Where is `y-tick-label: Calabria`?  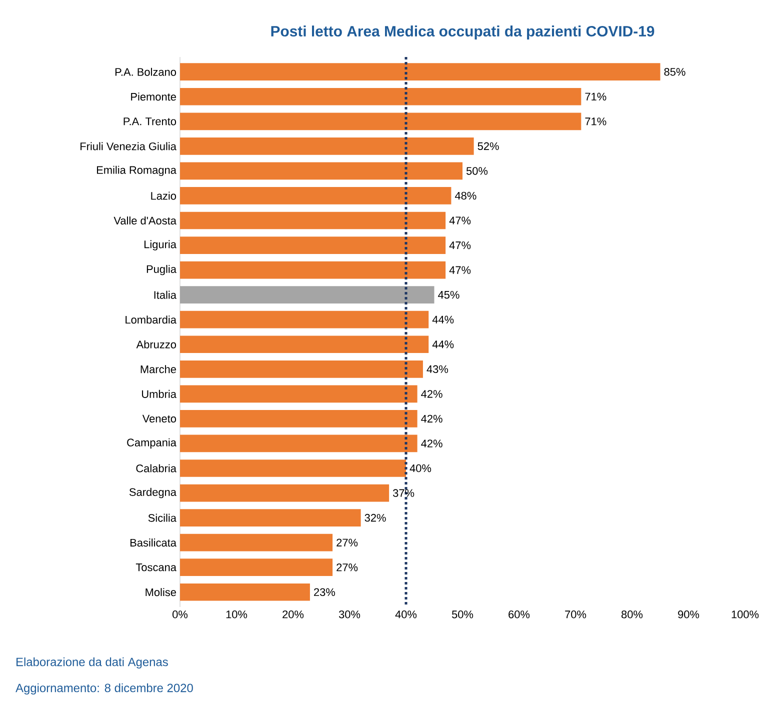
y-tick-label: Calabria is located at coordinates (156, 468).